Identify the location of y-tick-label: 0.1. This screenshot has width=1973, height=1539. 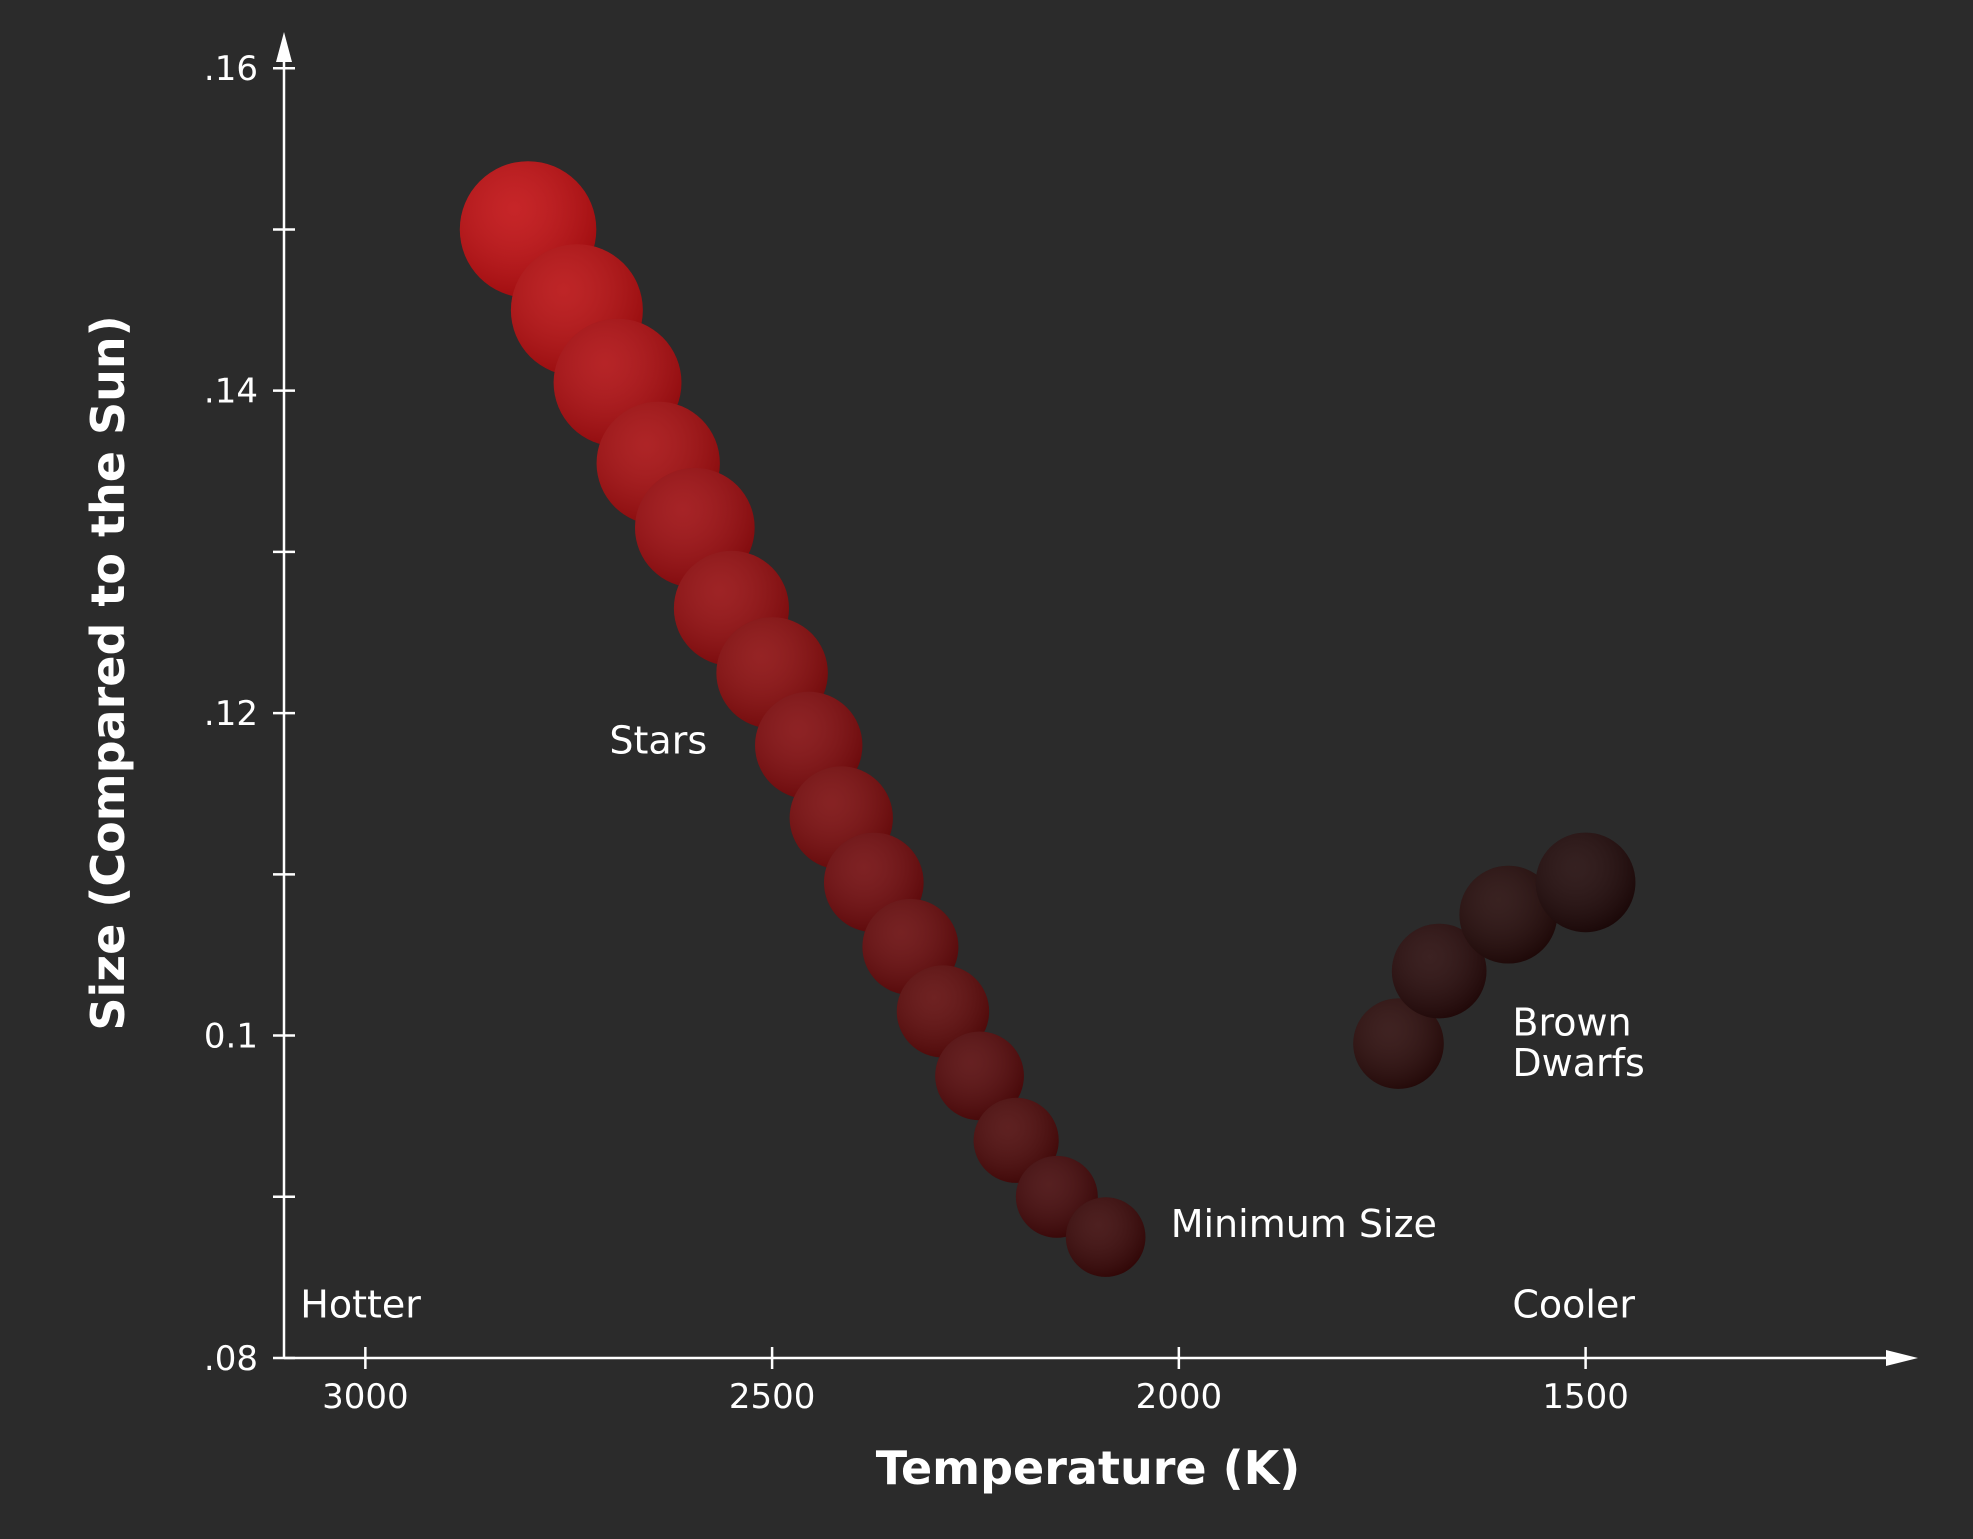
(231, 1037).